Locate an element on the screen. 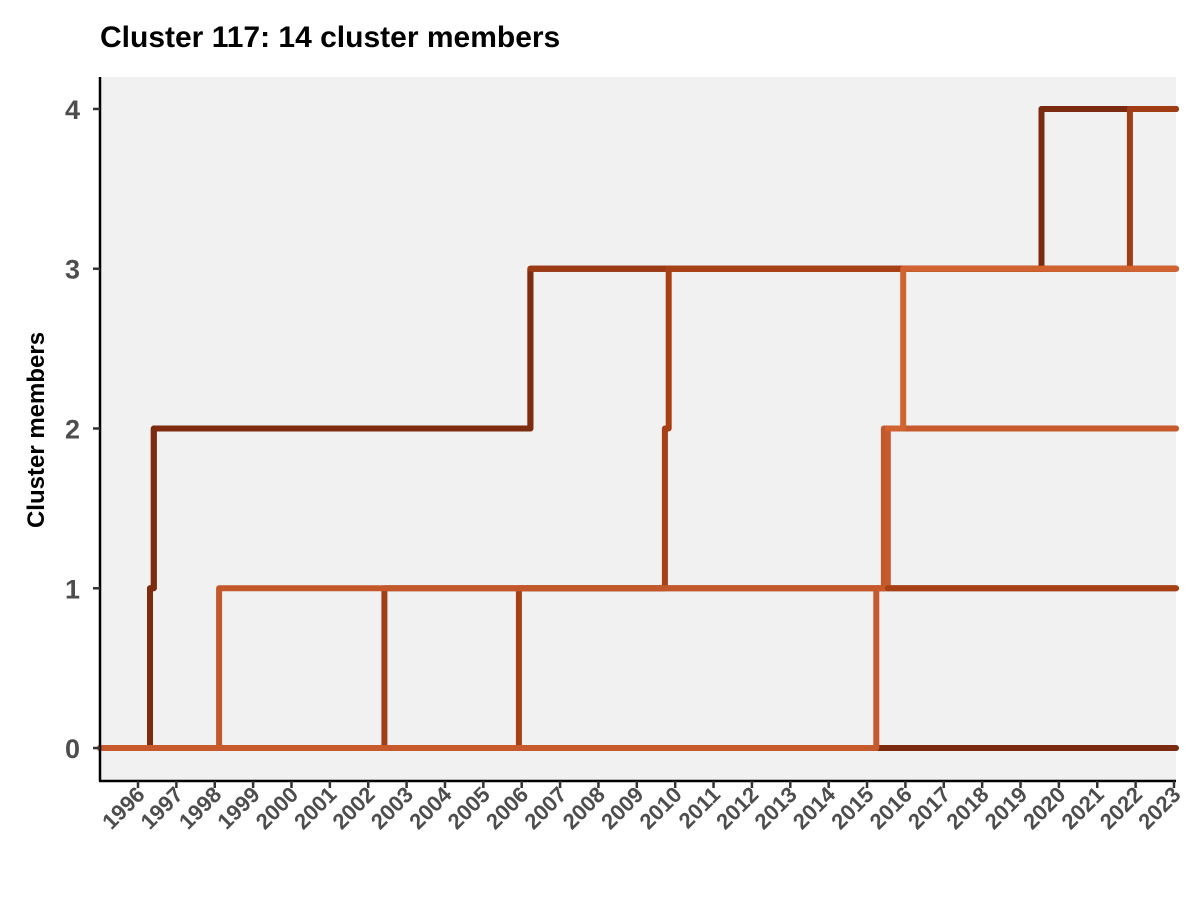 Image resolution: width=1200 pixels, height=900 pixels. y-axis-ticks: 0 1 2 3 4 is located at coordinates (82, 429).